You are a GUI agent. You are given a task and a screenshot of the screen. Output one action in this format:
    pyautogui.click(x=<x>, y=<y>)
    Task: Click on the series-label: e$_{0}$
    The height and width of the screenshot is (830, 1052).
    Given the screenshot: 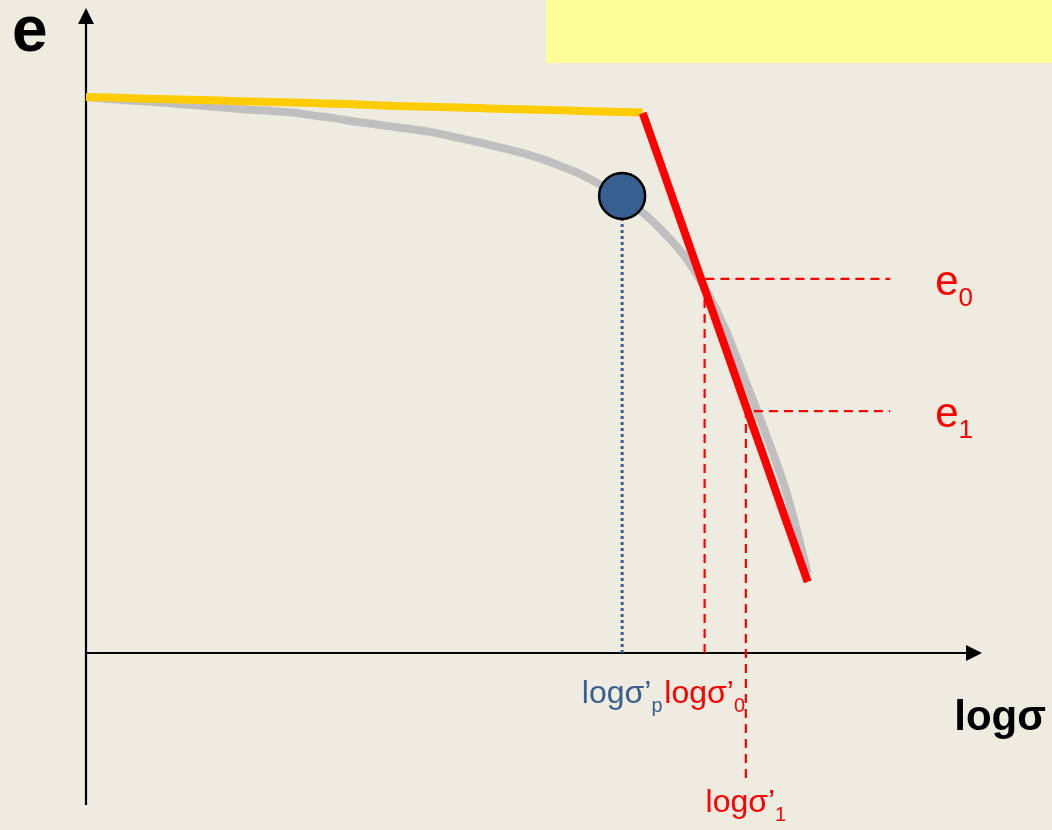 What is the action you would take?
    pyautogui.click(x=954, y=284)
    